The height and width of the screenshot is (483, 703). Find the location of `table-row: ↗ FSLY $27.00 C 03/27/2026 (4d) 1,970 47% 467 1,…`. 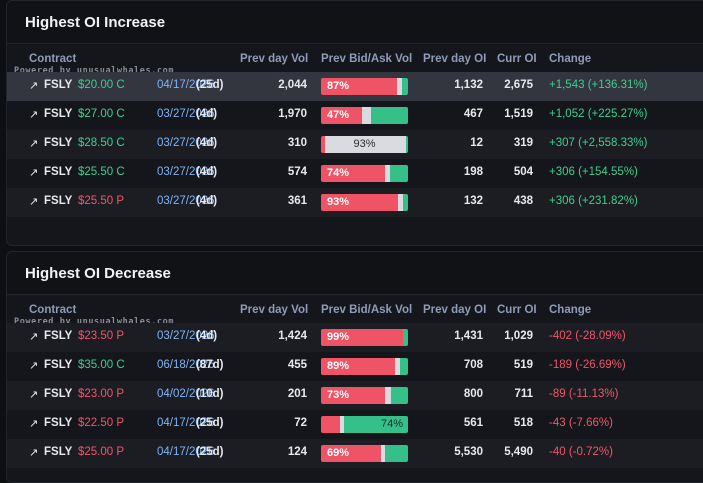

table-row: ↗ FSLY $27.00 C 03/27/2026 (4d) 1,970 47% 467 1,… is located at coordinates (355, 115).